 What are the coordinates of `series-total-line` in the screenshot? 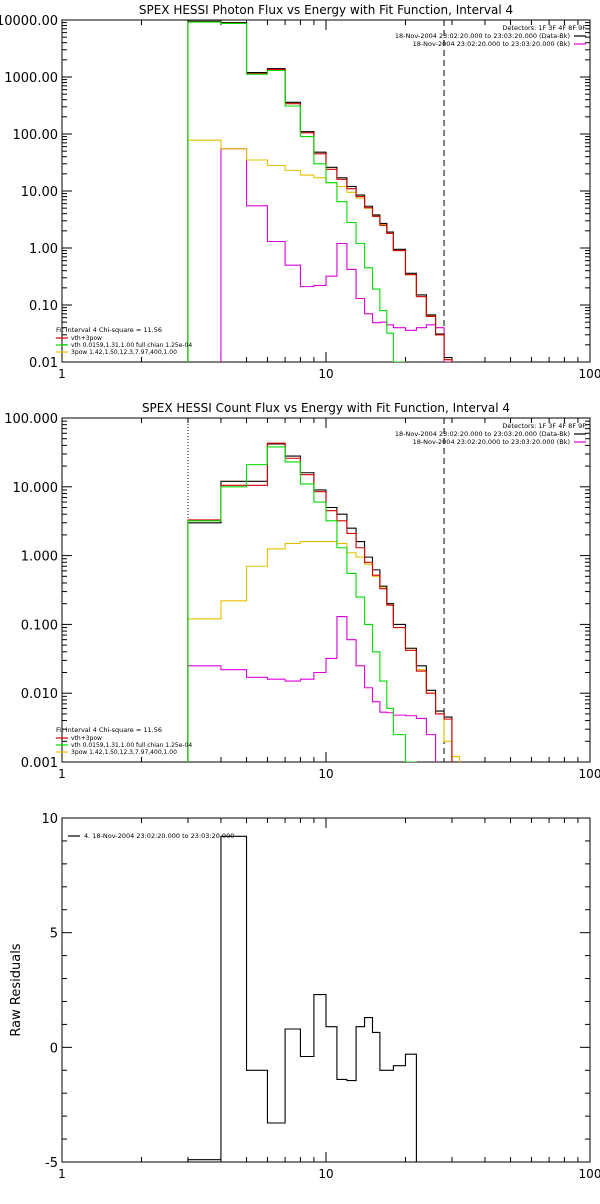 It's located at (320, 191).